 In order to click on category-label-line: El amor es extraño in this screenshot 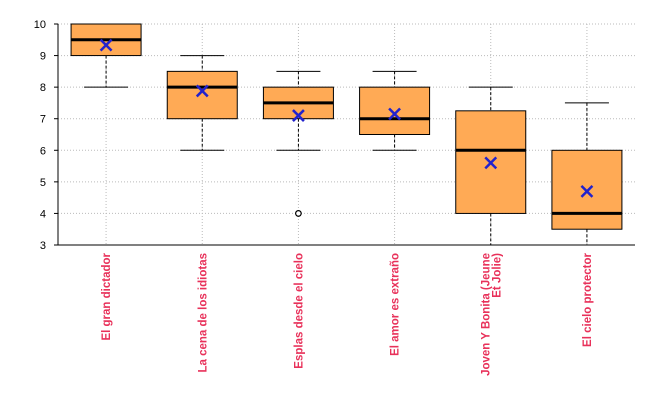, I will do `click(396, 304)`.